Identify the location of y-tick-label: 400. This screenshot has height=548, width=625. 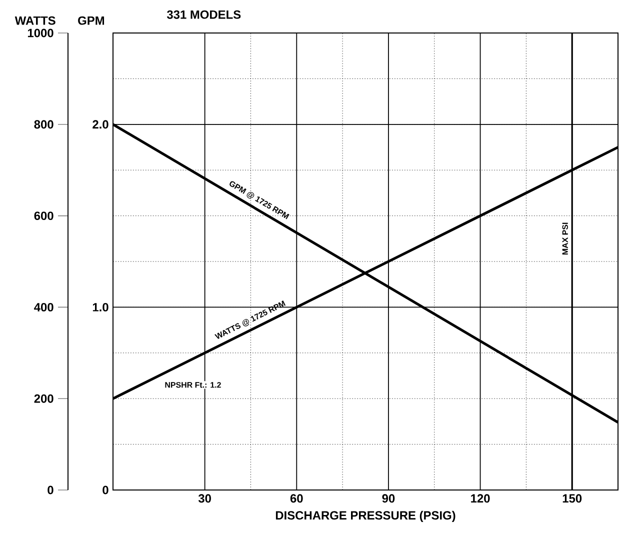
(44, 307).